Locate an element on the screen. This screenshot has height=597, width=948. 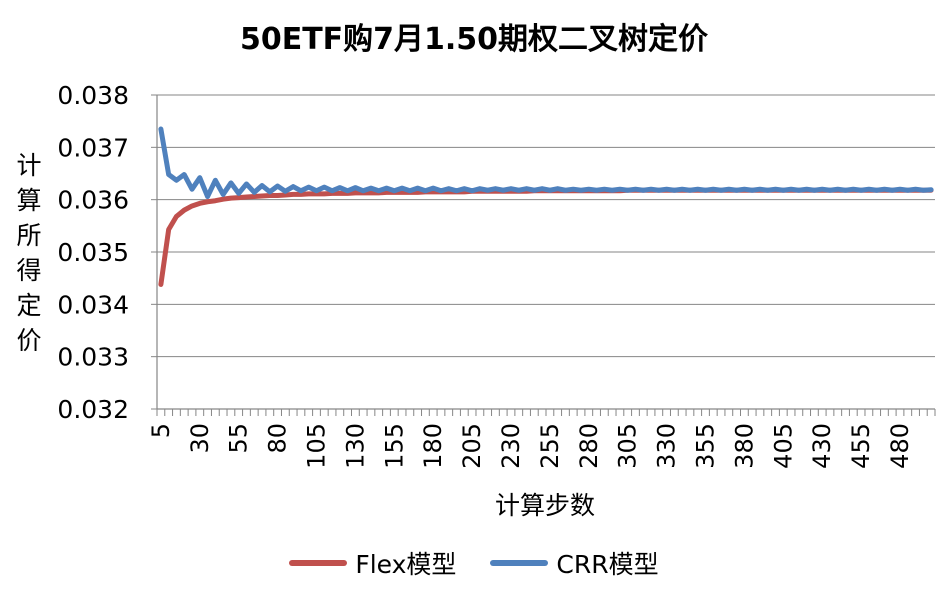
y-tick-label: 0.035 is located at coordinates (93, 252).